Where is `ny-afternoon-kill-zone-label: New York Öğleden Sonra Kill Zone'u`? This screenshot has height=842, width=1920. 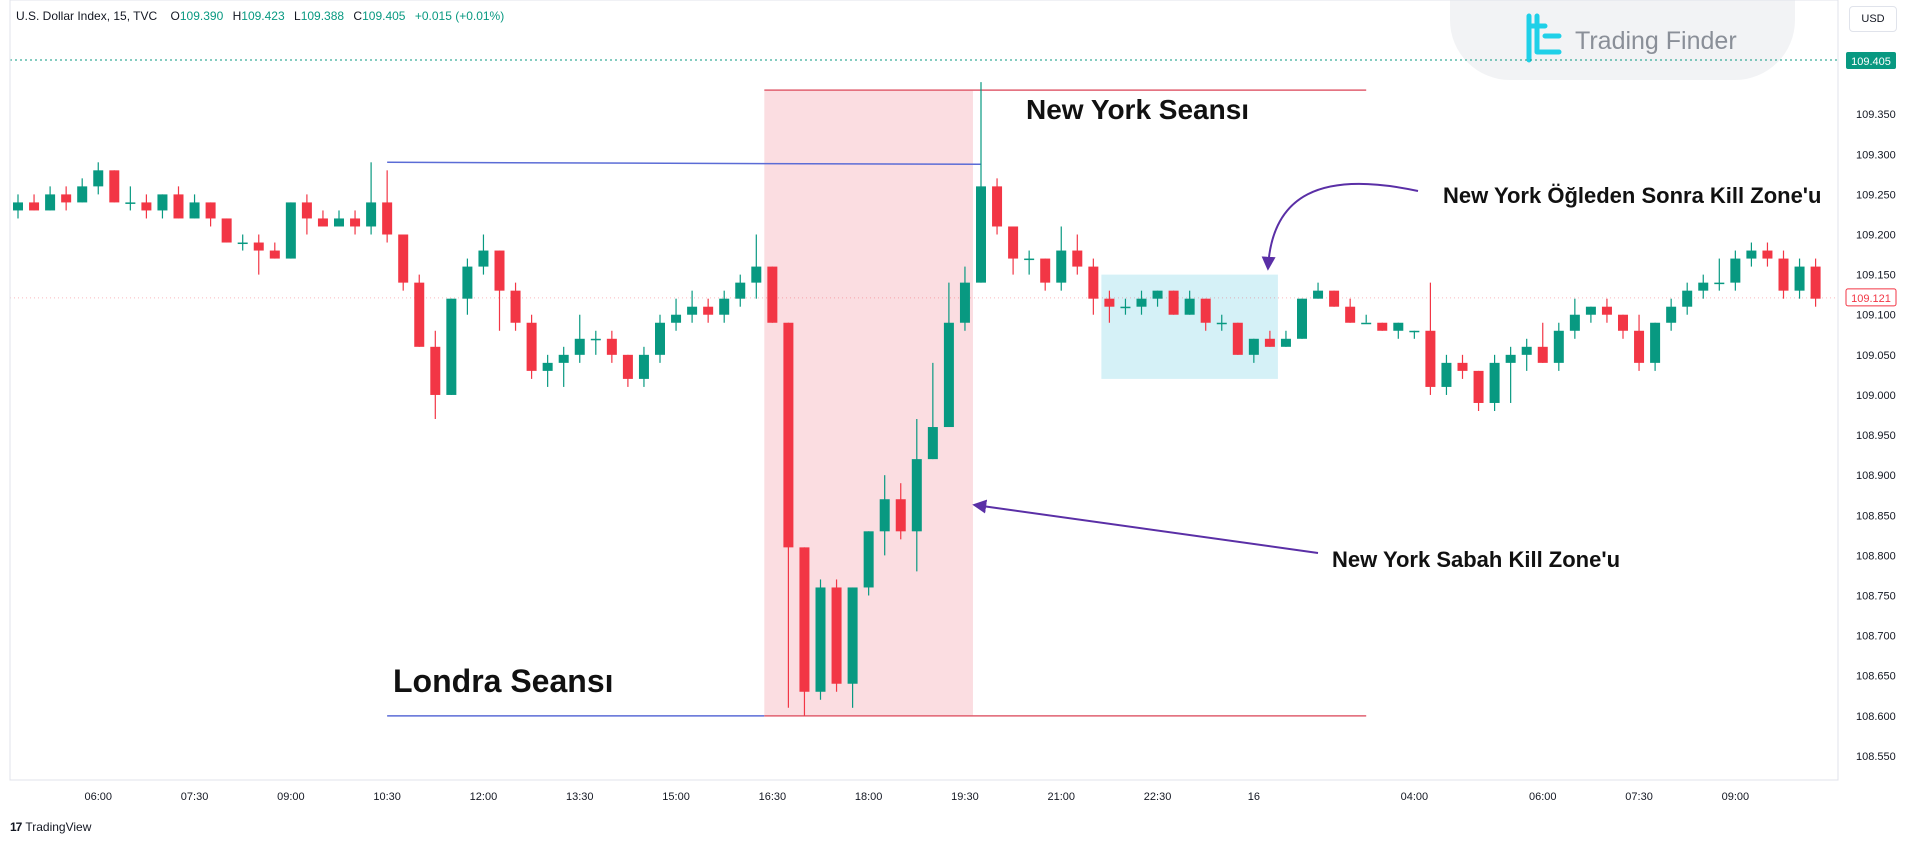 ny-afternoon-kill-zone-label: New York Öğleden Sonra Kill Zone'u is located at coordinates (1632, 195).